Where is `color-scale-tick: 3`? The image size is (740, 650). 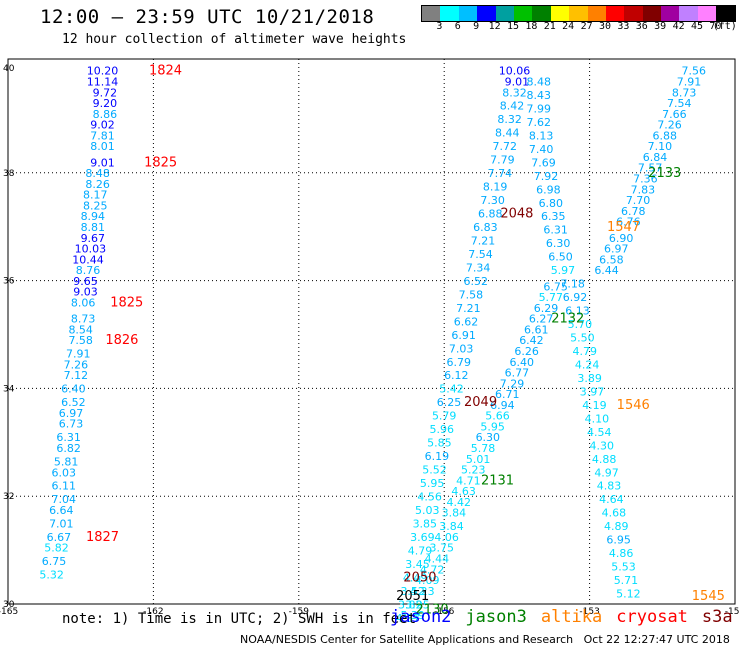 color-scale-tick: 3 is located at coordinates (439, 26).